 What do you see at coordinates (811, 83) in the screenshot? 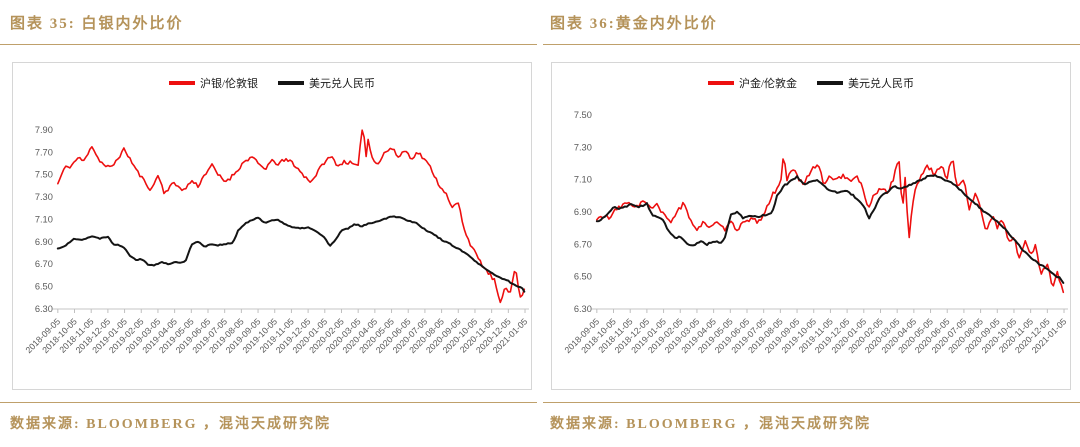
I see `chart-legend: 沪金/伦敦金 美元兑人民币` at bounding box center [811, 83].